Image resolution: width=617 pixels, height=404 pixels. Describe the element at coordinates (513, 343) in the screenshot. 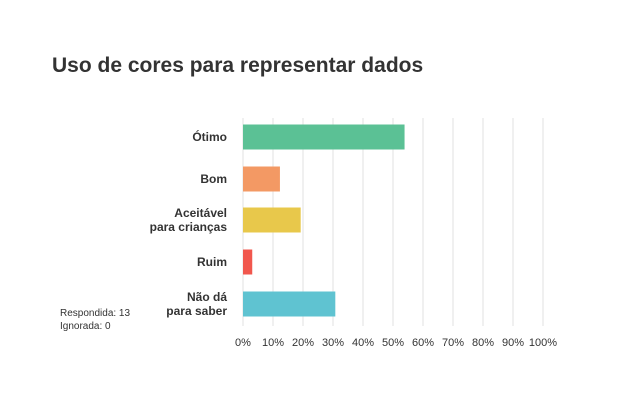

I see `x-tick-label: 90%` at that location.